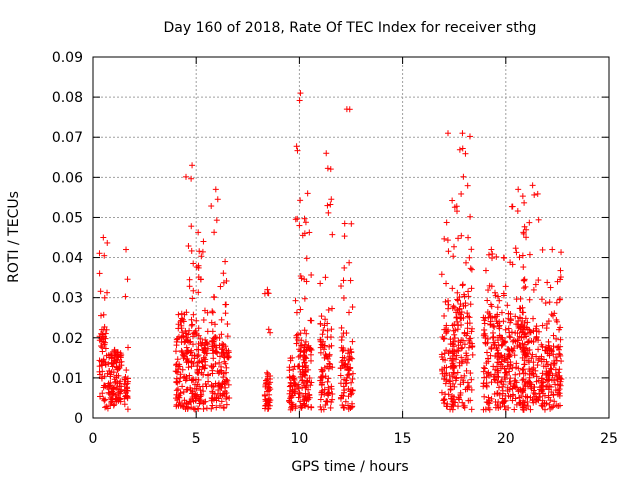  I want to click on x-tick-label: 5, so click(196, 439).